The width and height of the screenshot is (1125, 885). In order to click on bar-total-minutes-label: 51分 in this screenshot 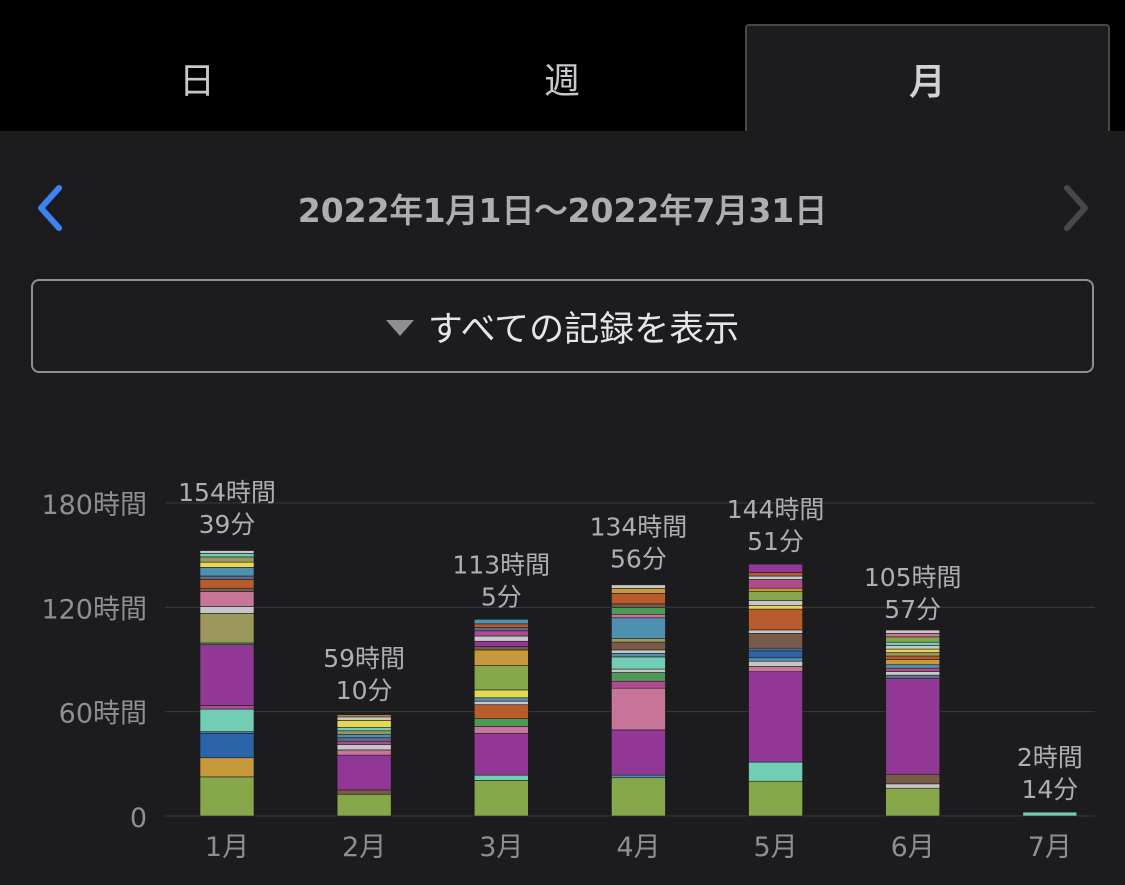, I will do `click(775, 541)`.